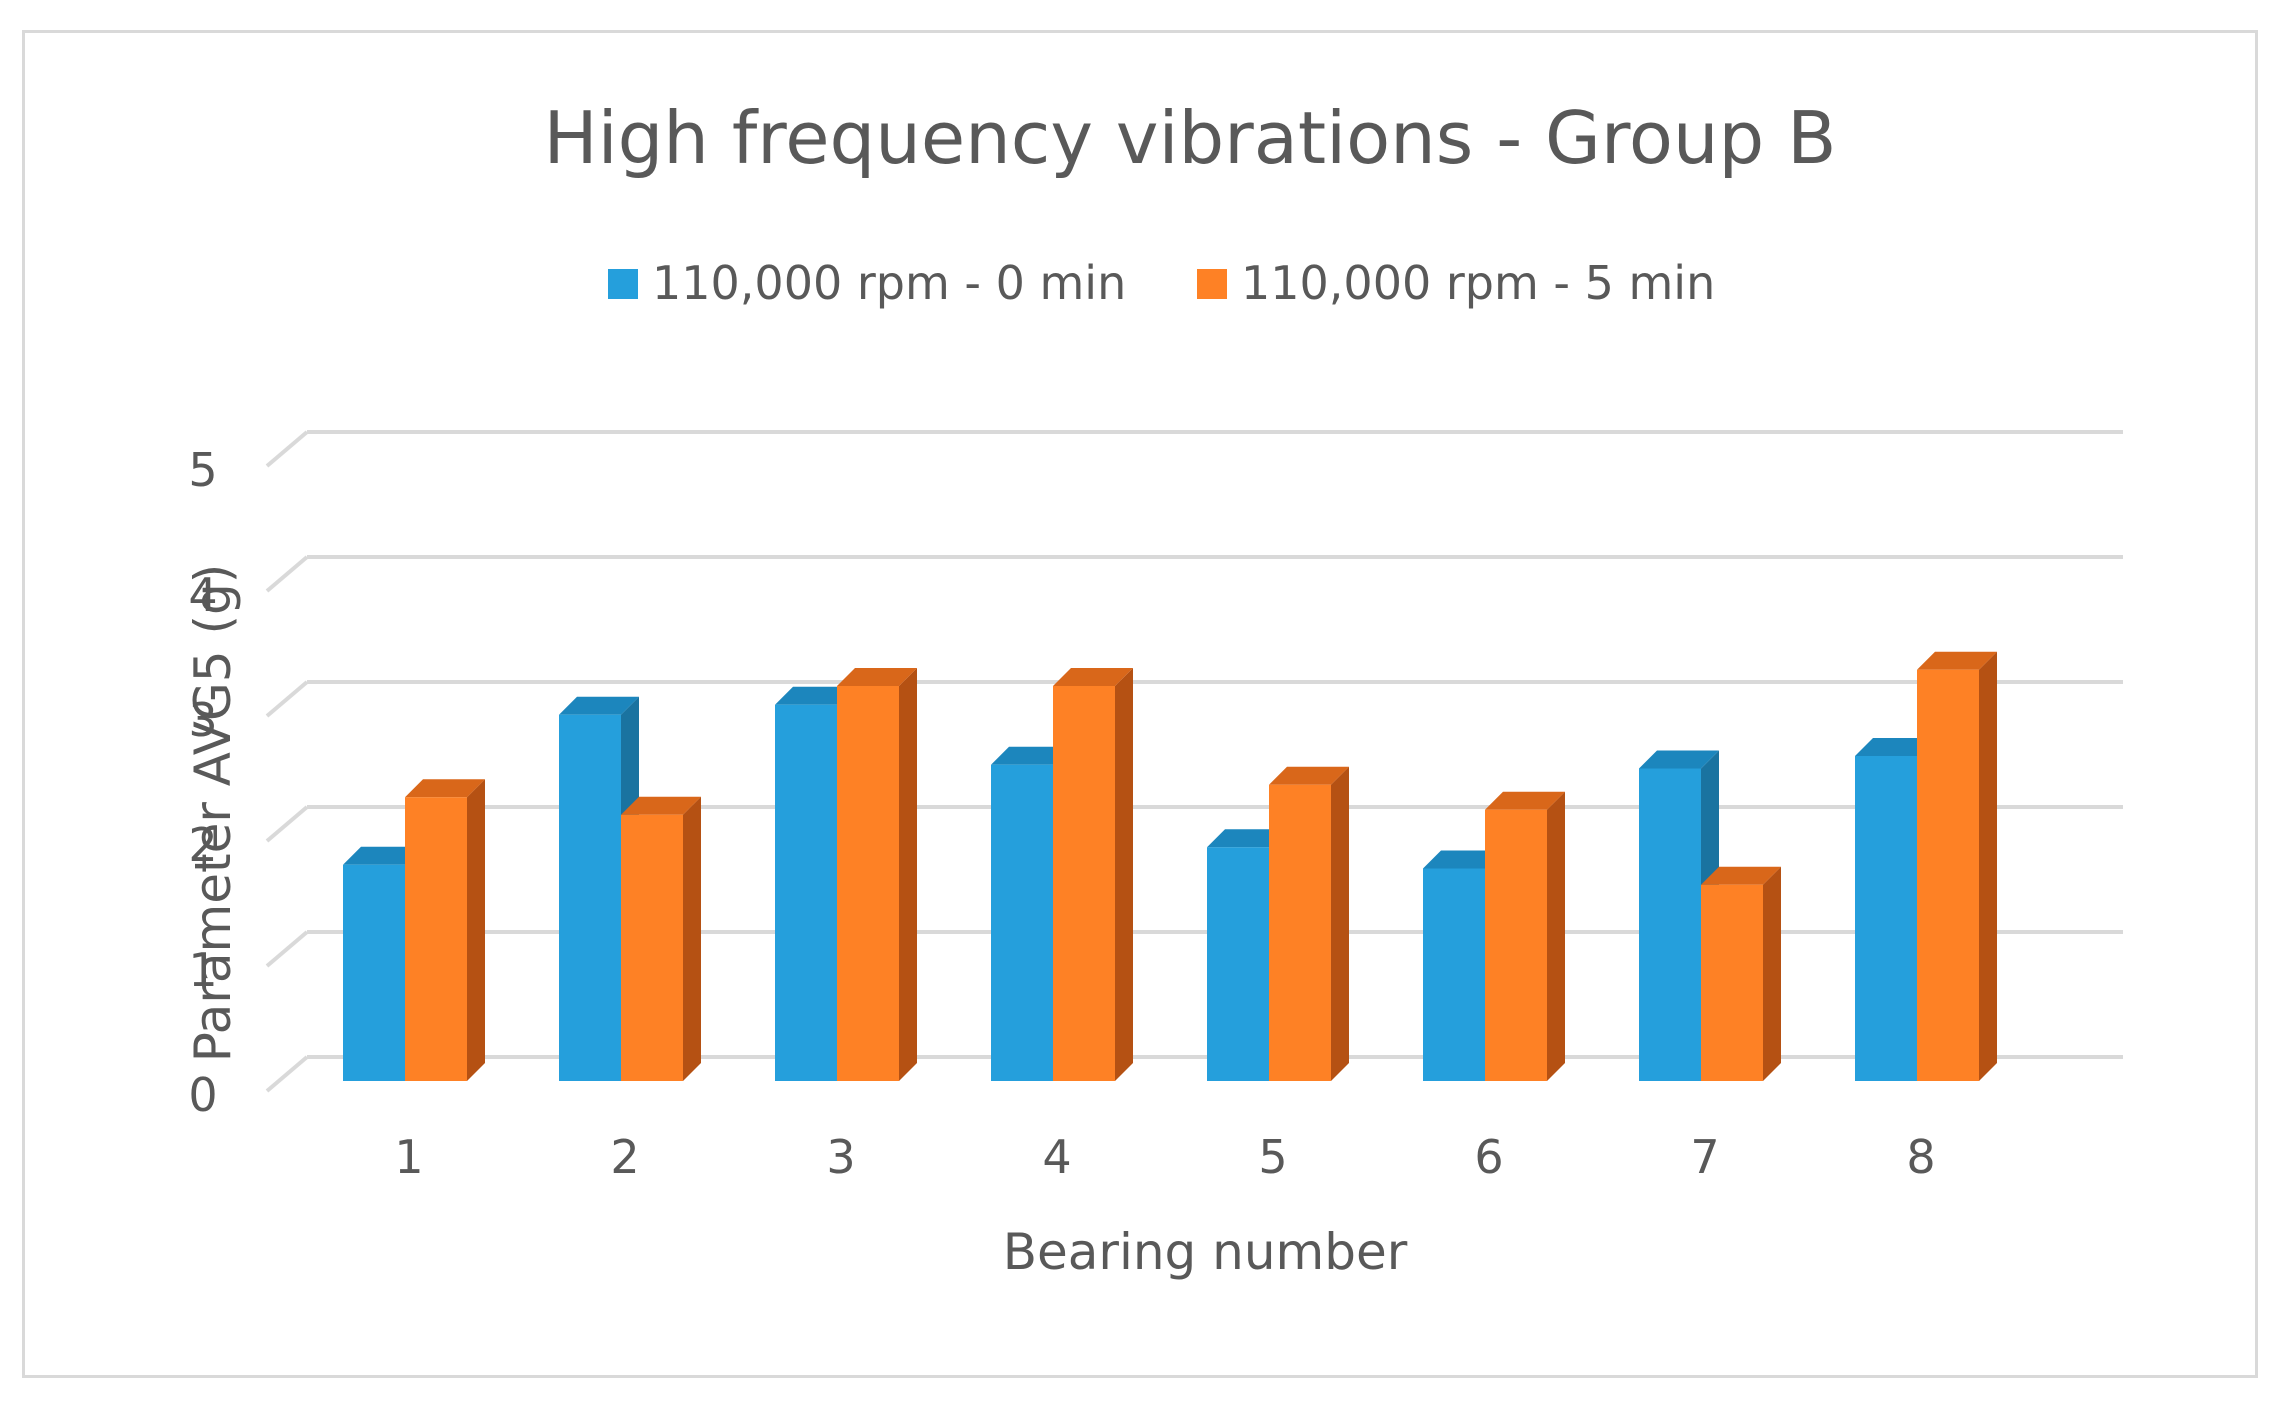  Describe the element at coordinates (624, 1157) in the screenshot. I see `x-tick-label: 2` at that location.